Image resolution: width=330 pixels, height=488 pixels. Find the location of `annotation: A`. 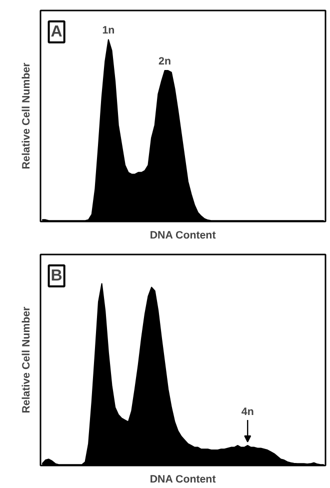

annotation: A is located at coordinates (56, 31).